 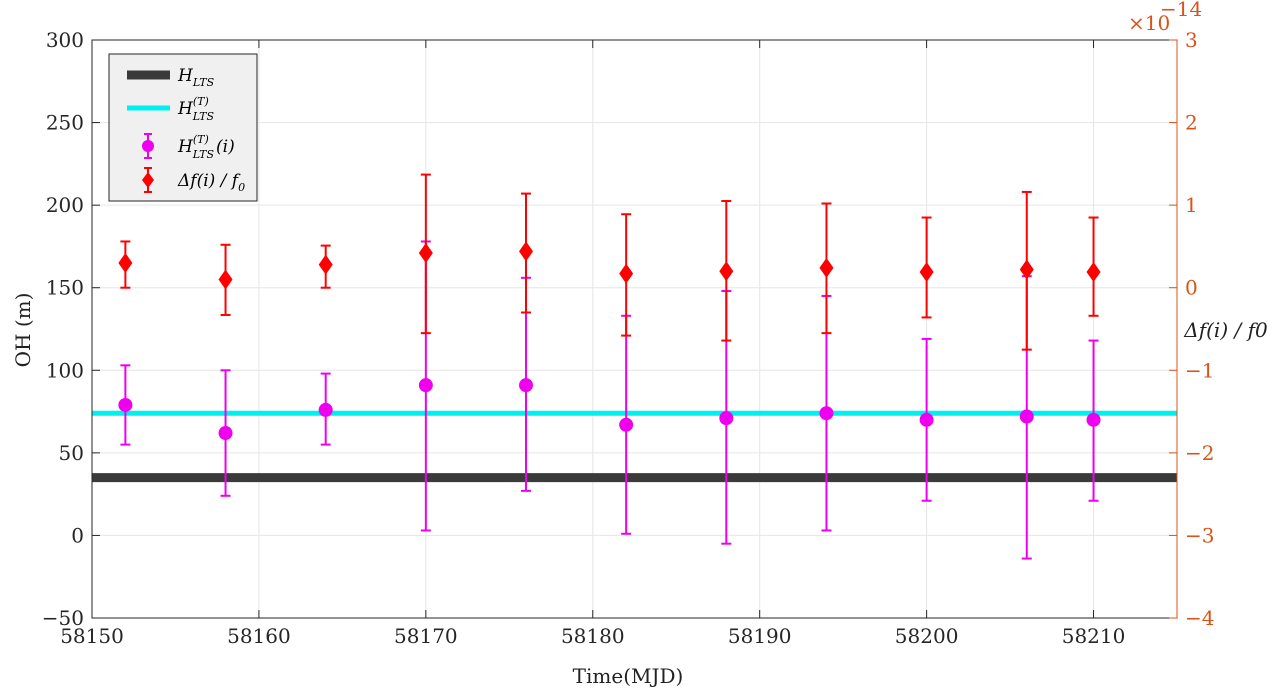 I want to click on y2-axis-label: Δf(i) / f0, so click(x=1225, y=330).